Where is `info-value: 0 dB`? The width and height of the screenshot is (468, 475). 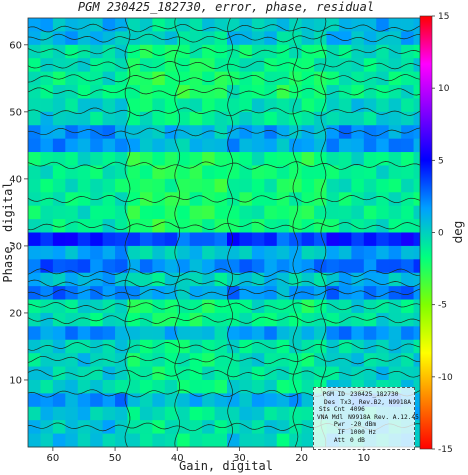 info-value: 0 dB is located at coordinates (357, 440).